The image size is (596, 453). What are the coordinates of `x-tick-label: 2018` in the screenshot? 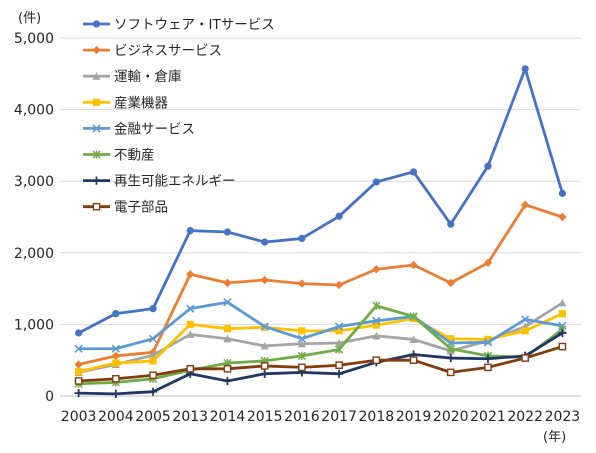 It's located at (377, 417).